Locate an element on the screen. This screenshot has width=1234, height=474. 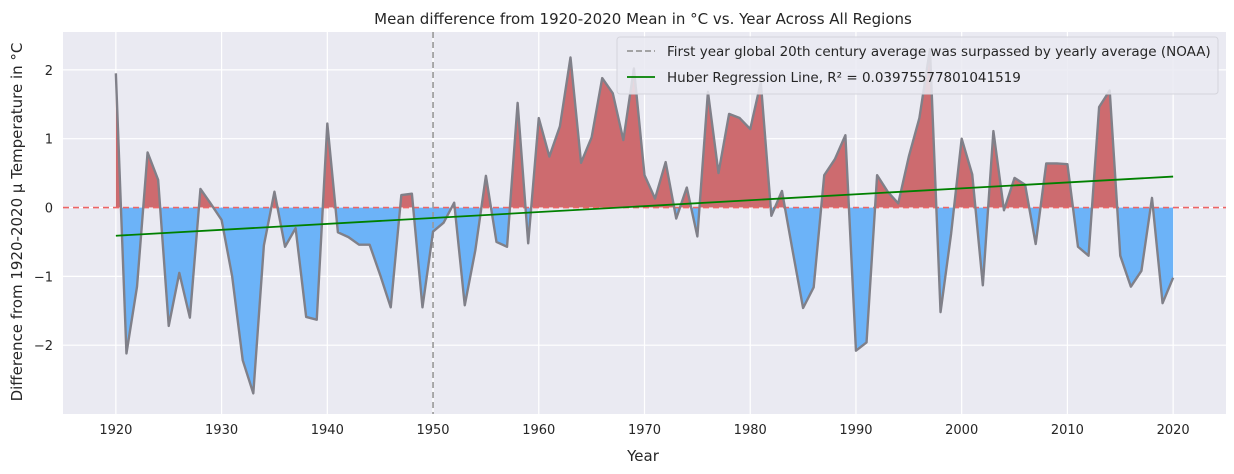
regression-line is located at coordinates (644, 206).